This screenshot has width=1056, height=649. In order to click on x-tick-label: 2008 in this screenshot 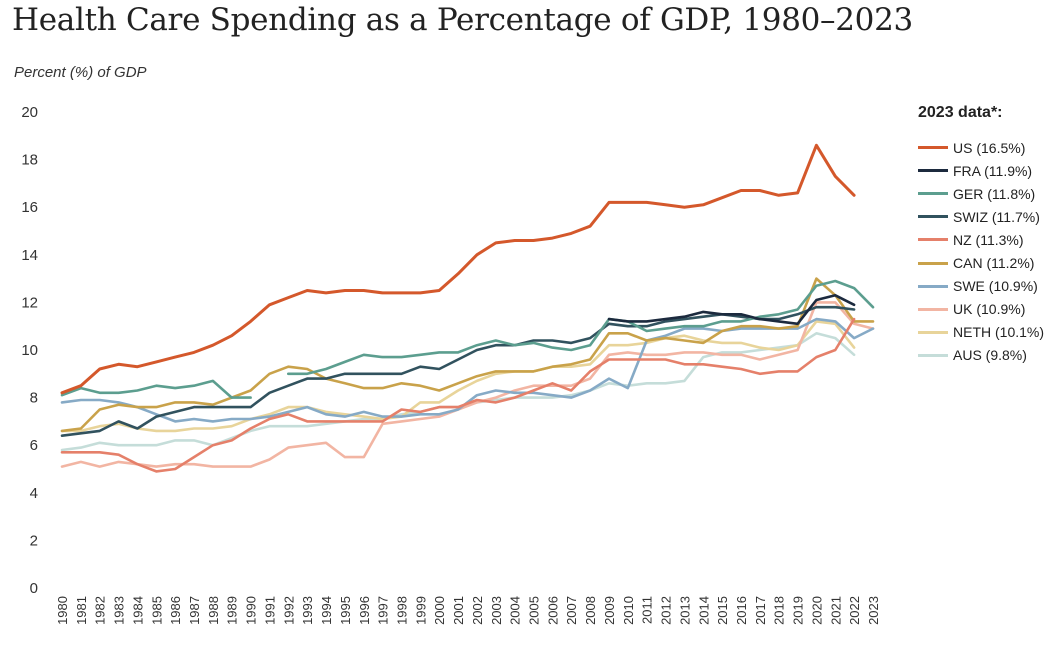, I will do `click(590, 610)`.